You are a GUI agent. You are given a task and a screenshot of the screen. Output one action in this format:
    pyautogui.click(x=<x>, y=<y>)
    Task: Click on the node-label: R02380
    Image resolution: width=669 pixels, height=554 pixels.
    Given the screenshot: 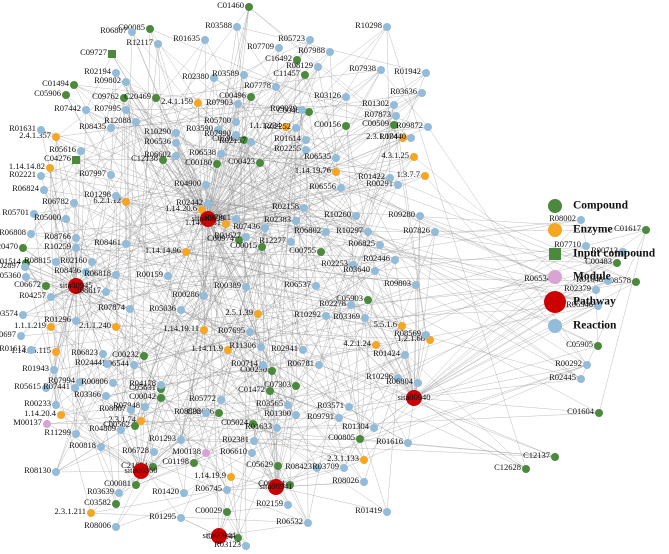 What is the action you would take?
    pyautogui.click(x=195, y=76)
    